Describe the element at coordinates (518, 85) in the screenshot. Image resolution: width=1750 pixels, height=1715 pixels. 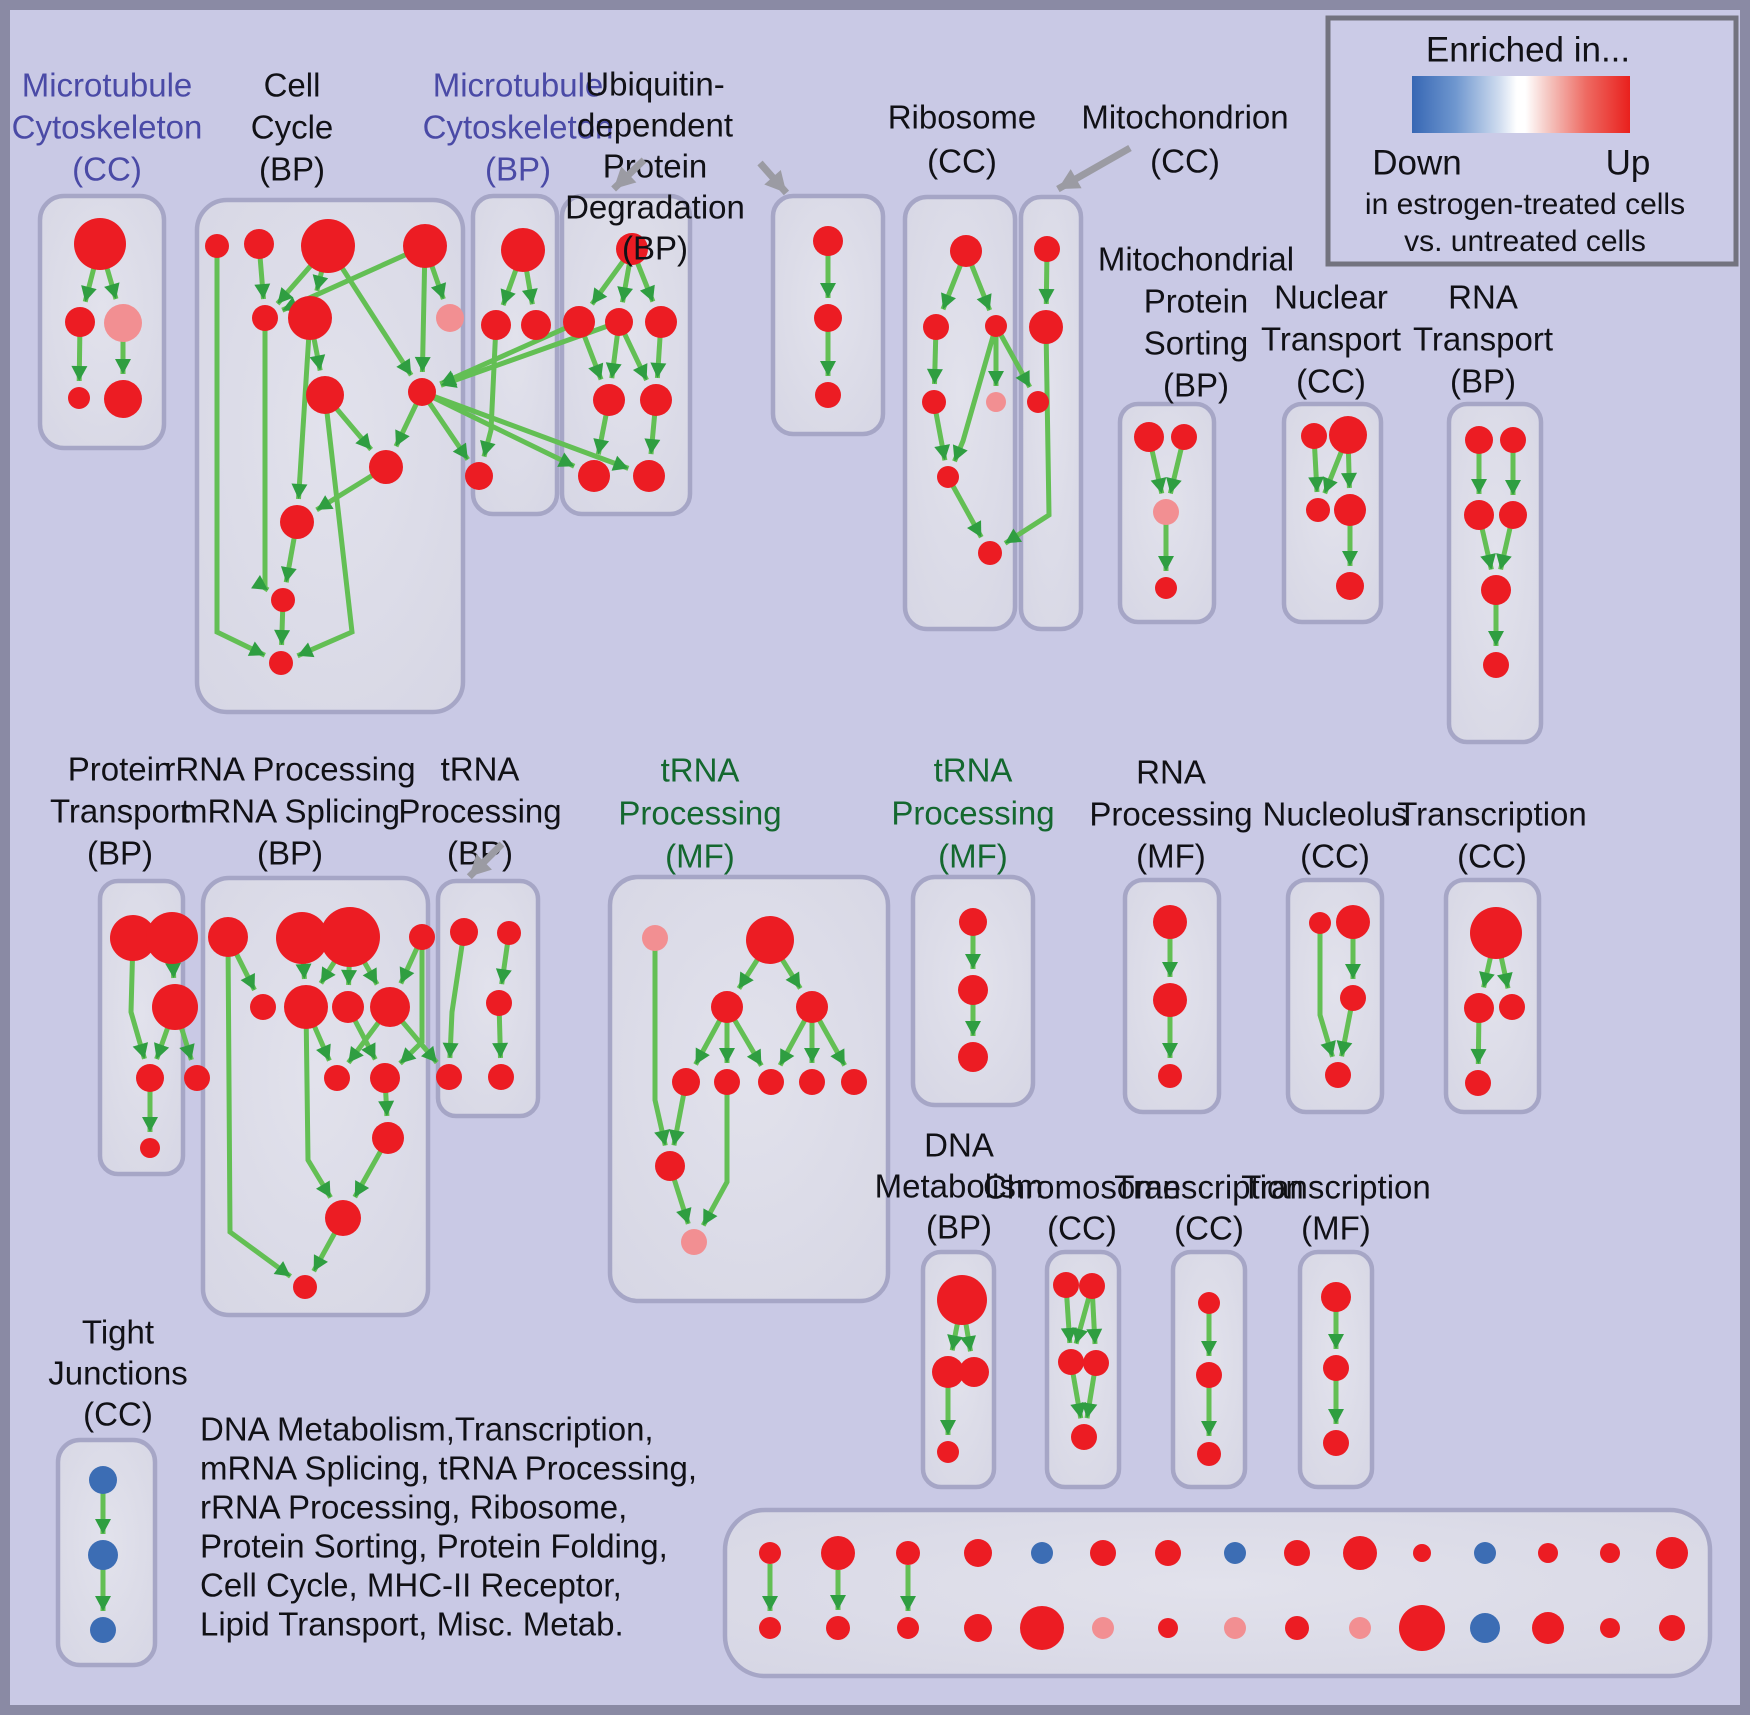
I see `cluster-label-microtubule-bp: Microtubule` at that location.